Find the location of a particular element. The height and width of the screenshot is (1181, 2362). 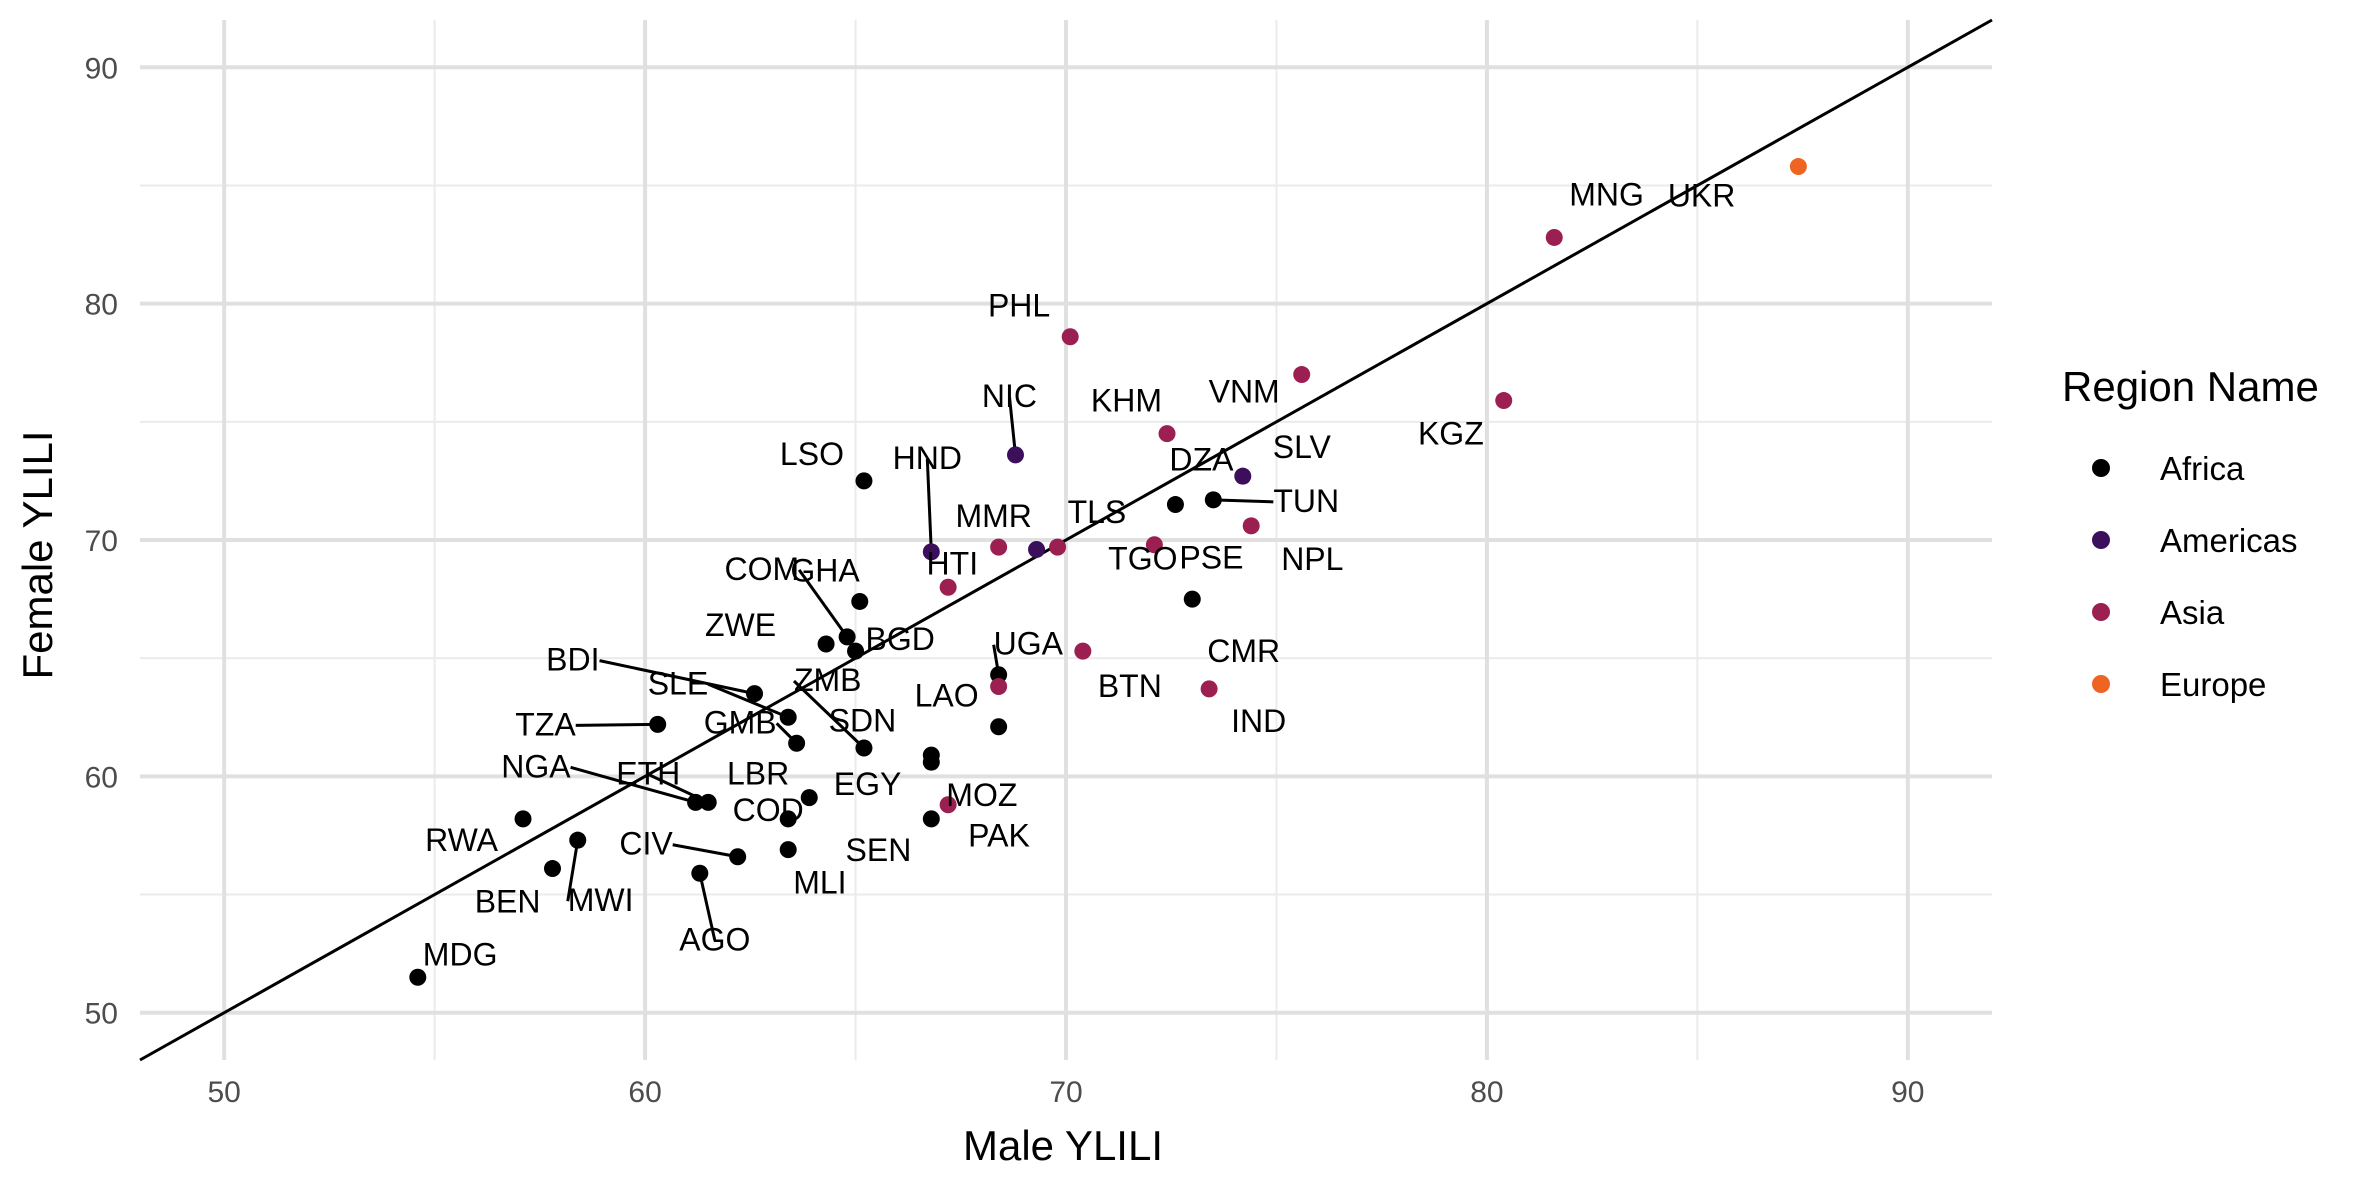

label-eth: ETH is located at coordinates (648, 773).